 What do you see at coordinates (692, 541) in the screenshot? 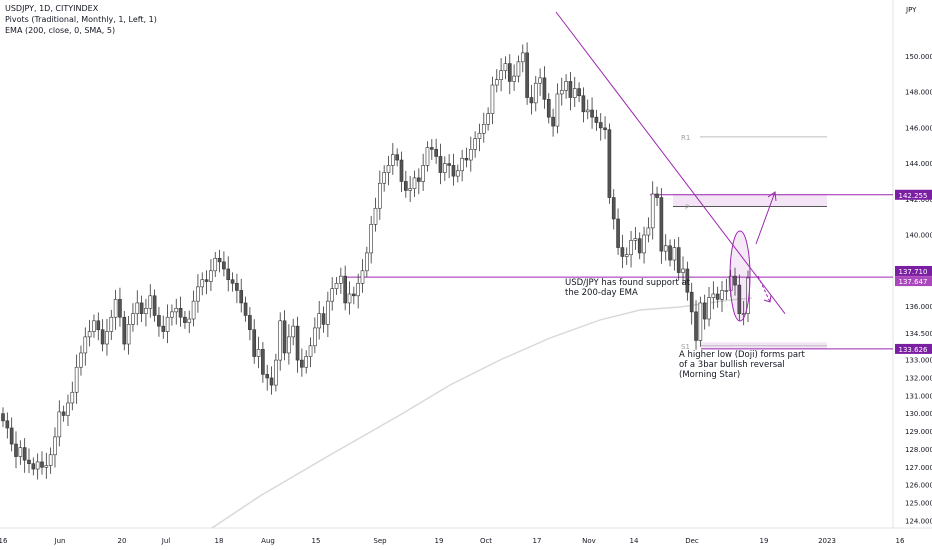
I see `x-tick-label: Dec` at bounding box center [692, 541].